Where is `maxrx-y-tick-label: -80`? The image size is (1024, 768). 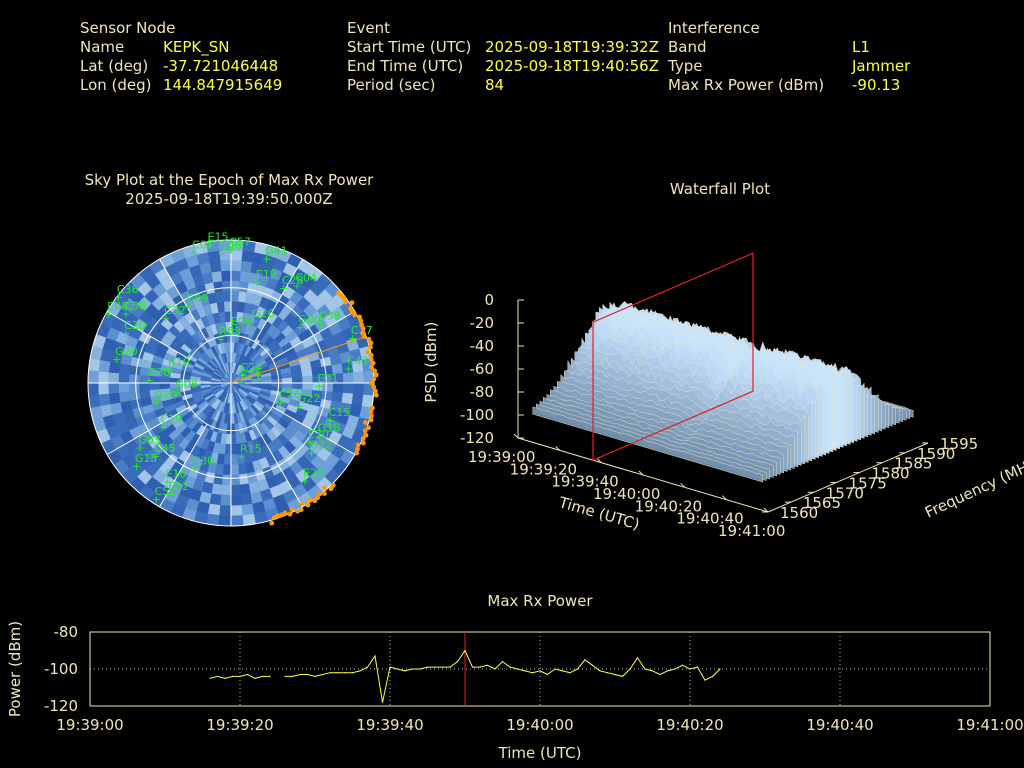 maxrx-y-tick-label: -80 is located at coordinates (66, 632).